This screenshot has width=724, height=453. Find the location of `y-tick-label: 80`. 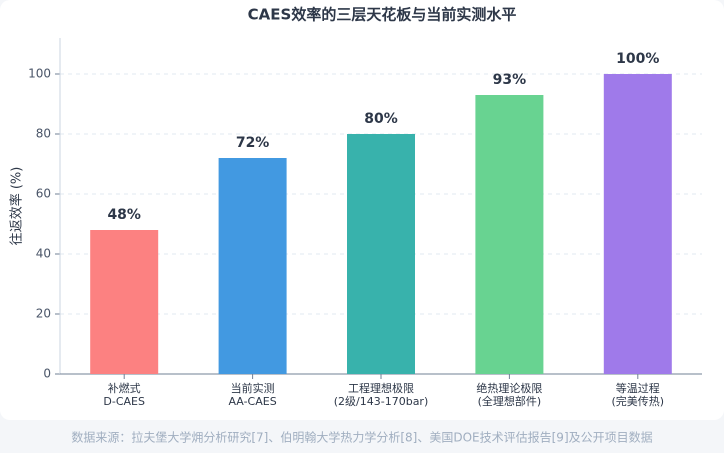

y-tick-label: 80 is located at coordinates (43, 134).